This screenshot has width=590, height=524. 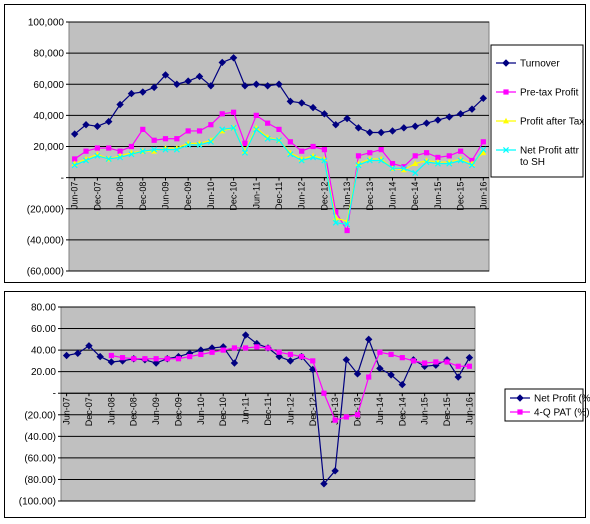 I want to click on y-tick-label: -, so click(x=62, y=178).